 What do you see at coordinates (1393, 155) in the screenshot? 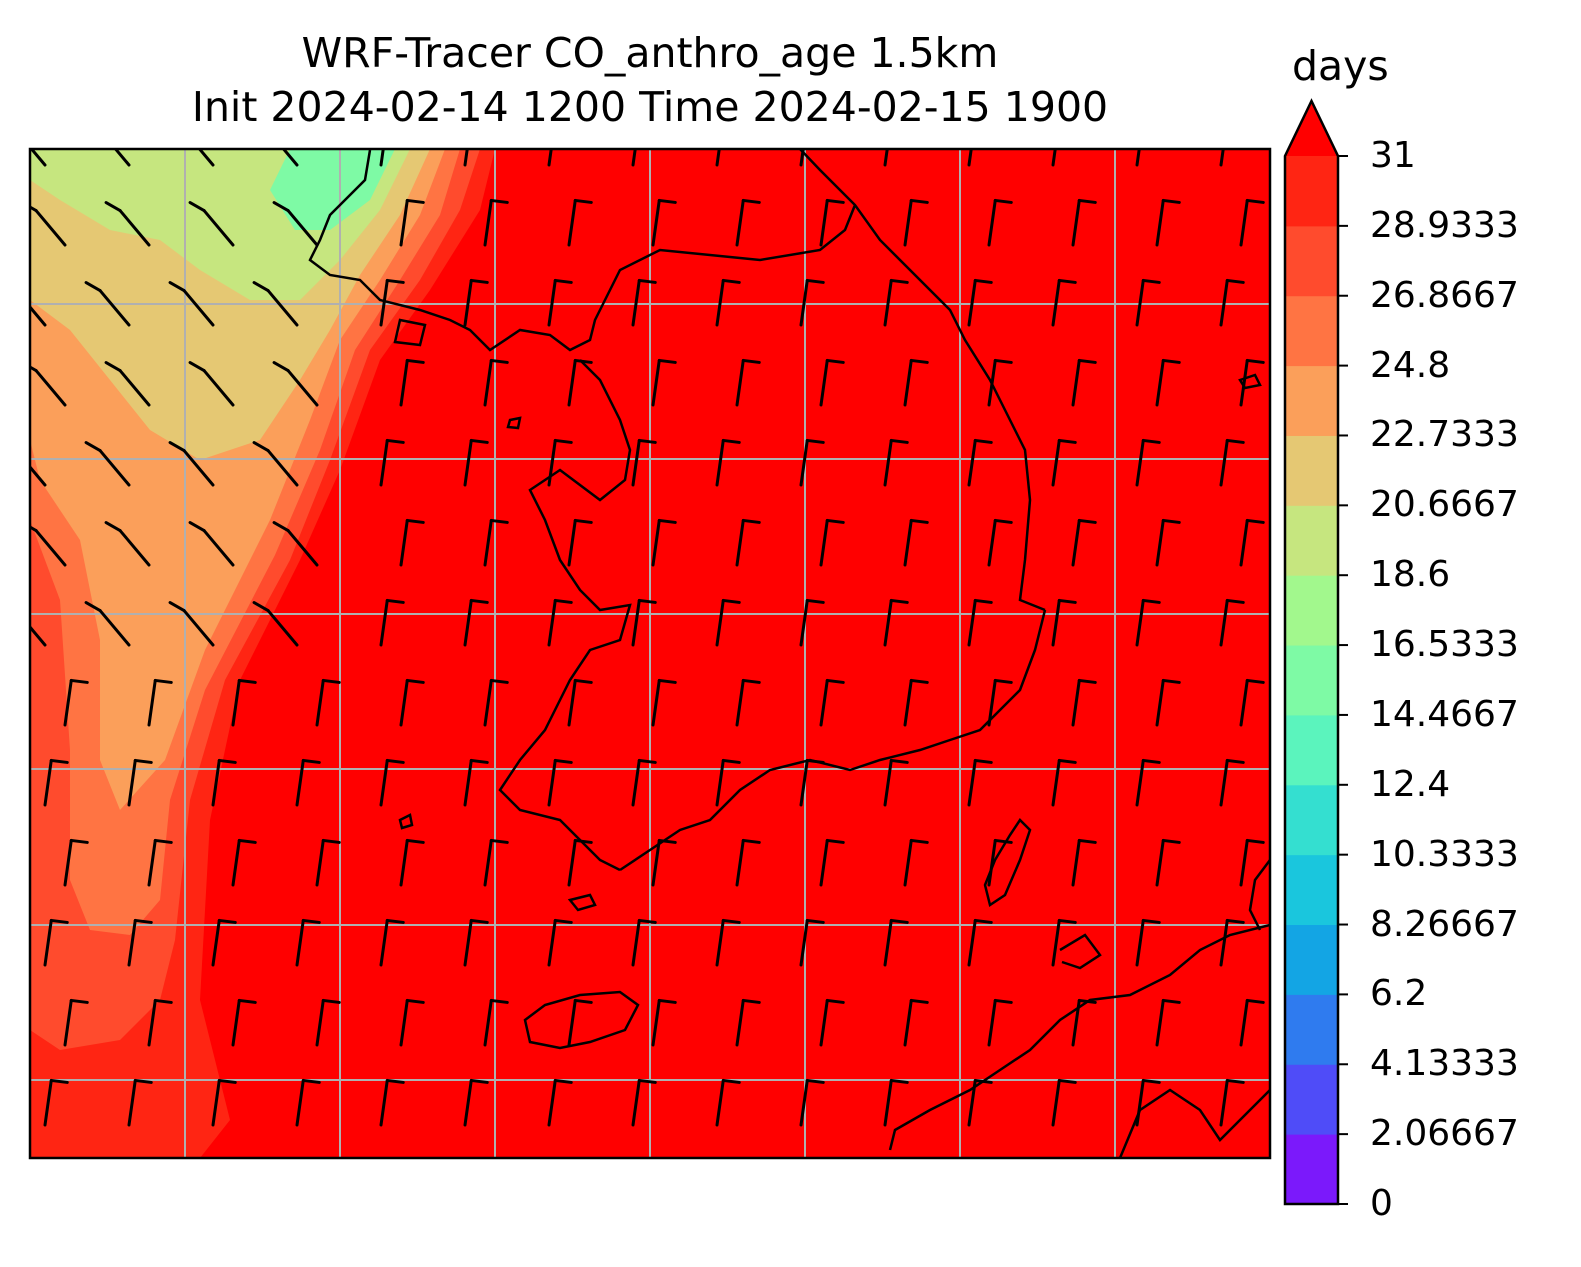
I see `colorbar-tick-label: 31` at bounding box center [1393, 155].